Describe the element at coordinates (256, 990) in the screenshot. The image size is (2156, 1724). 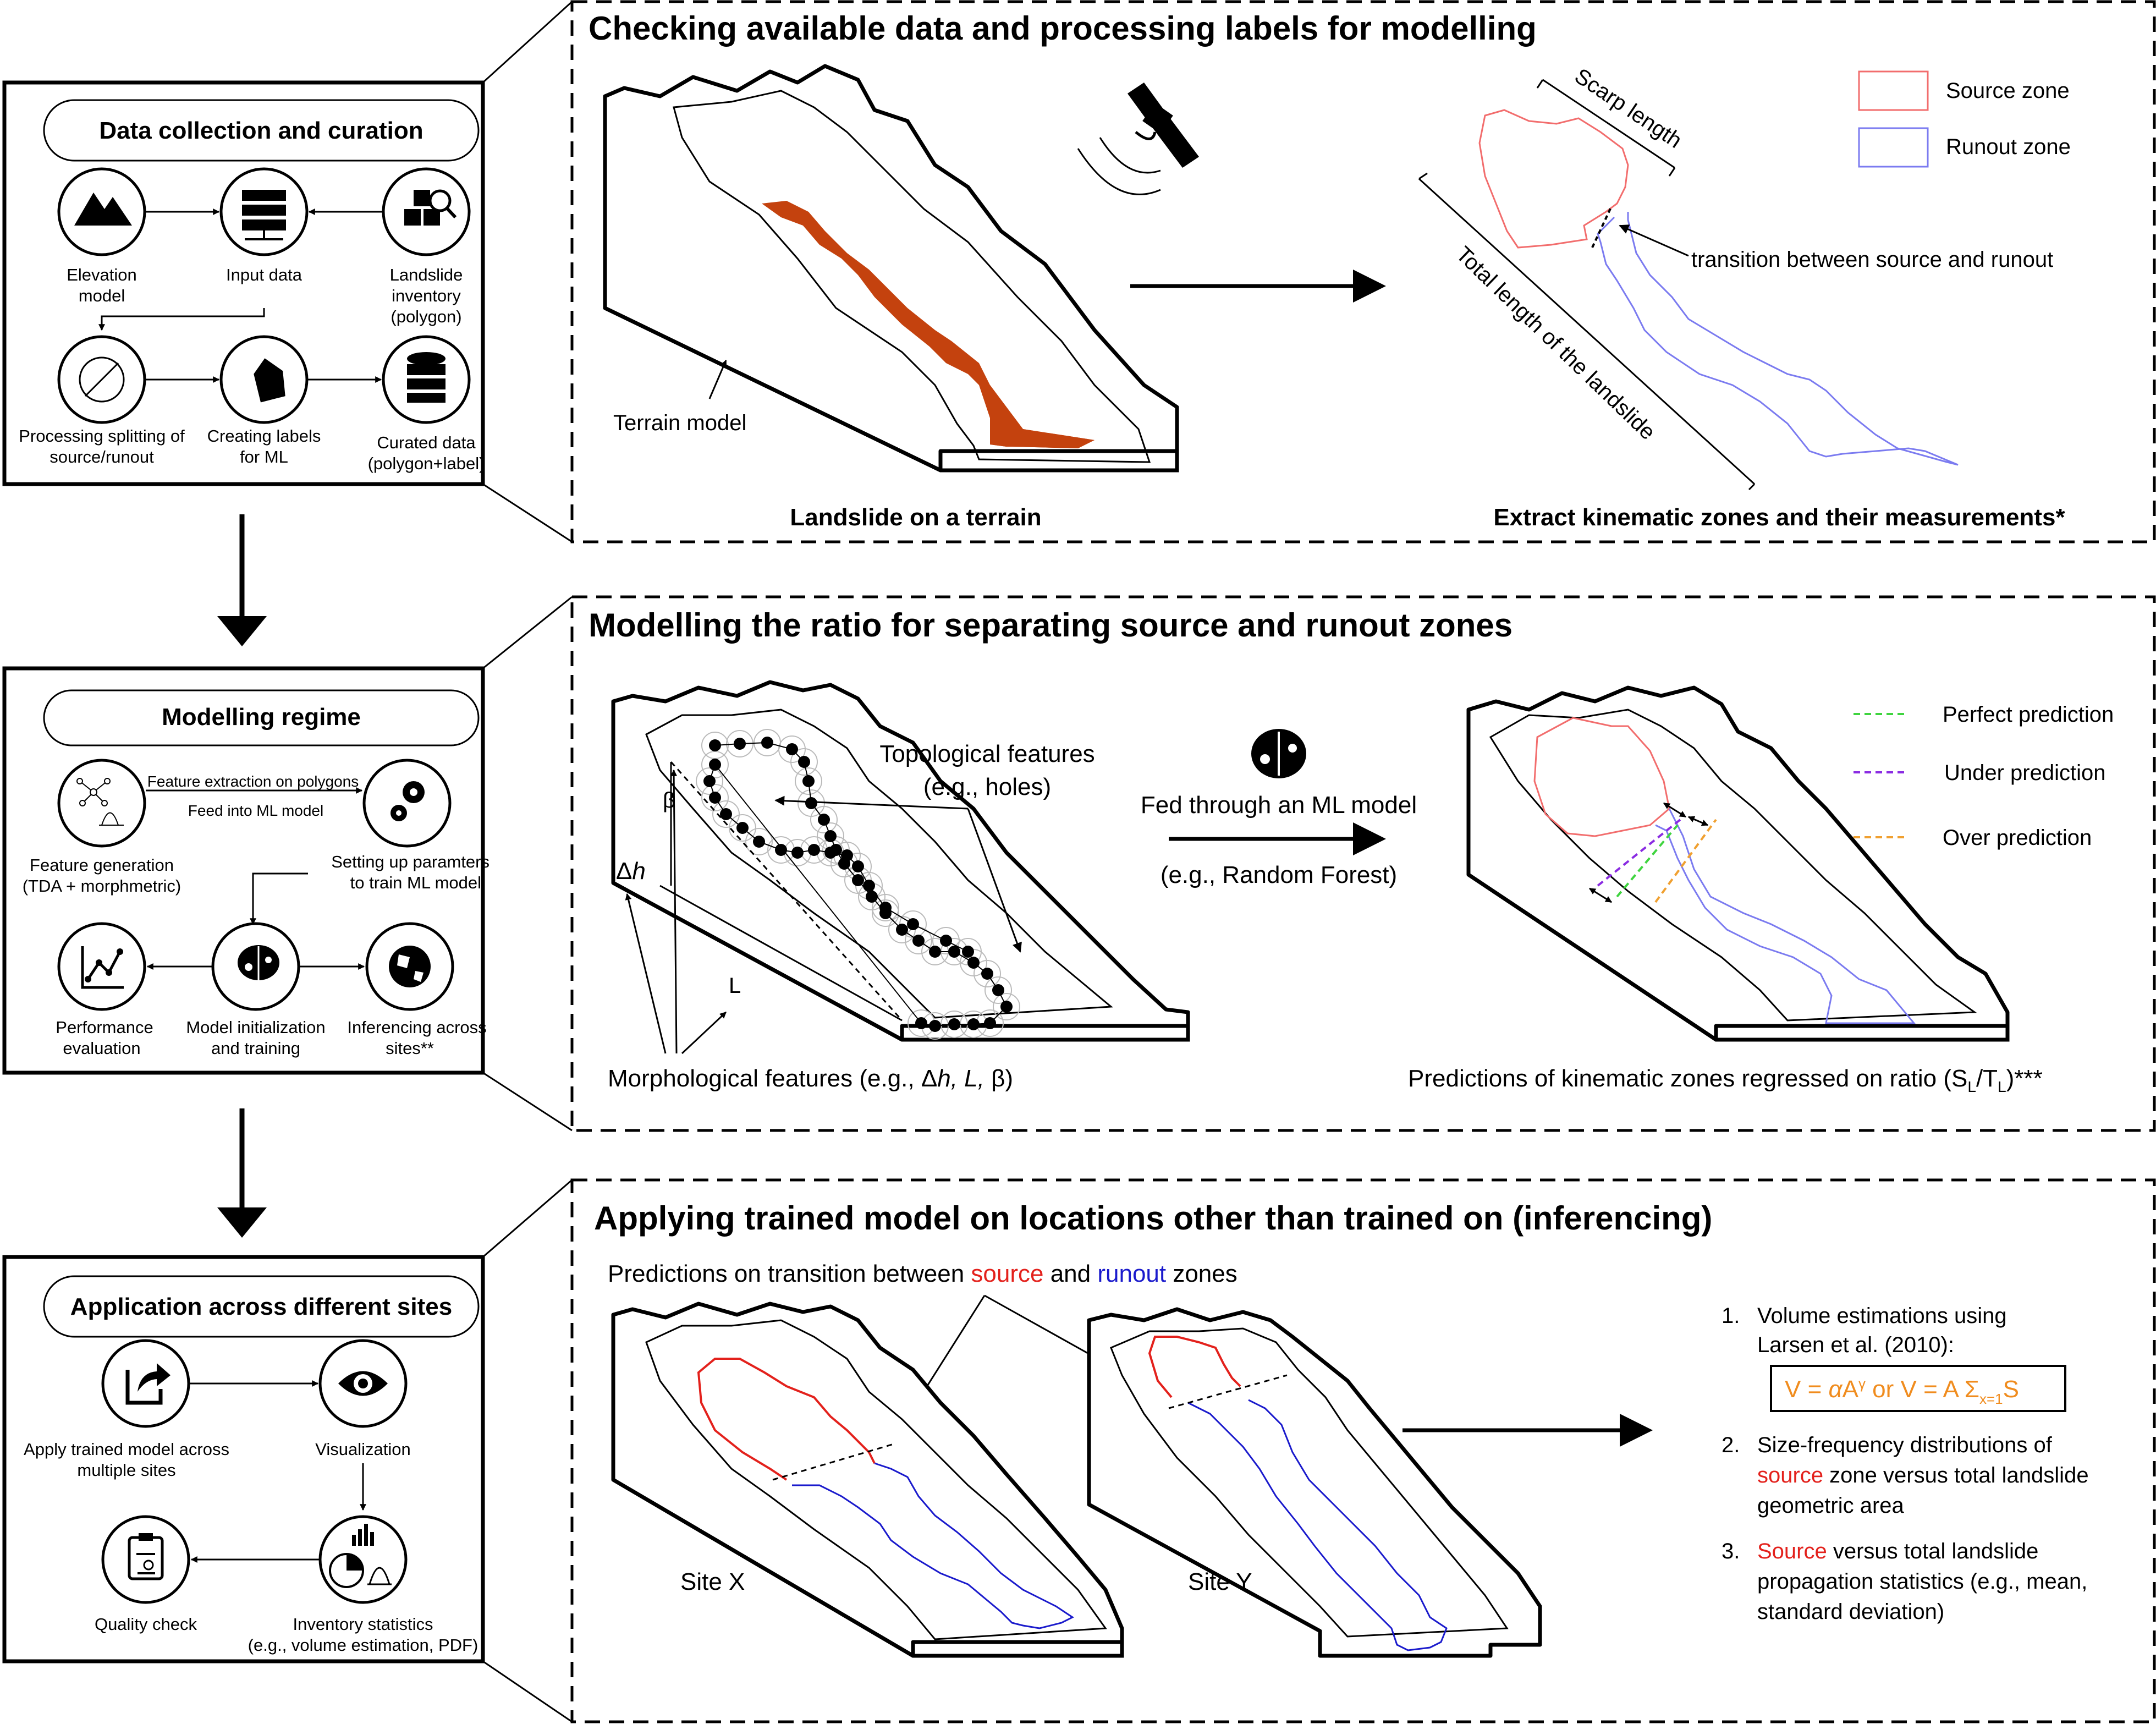
I see `init-node: Model initialization and training` at that location.